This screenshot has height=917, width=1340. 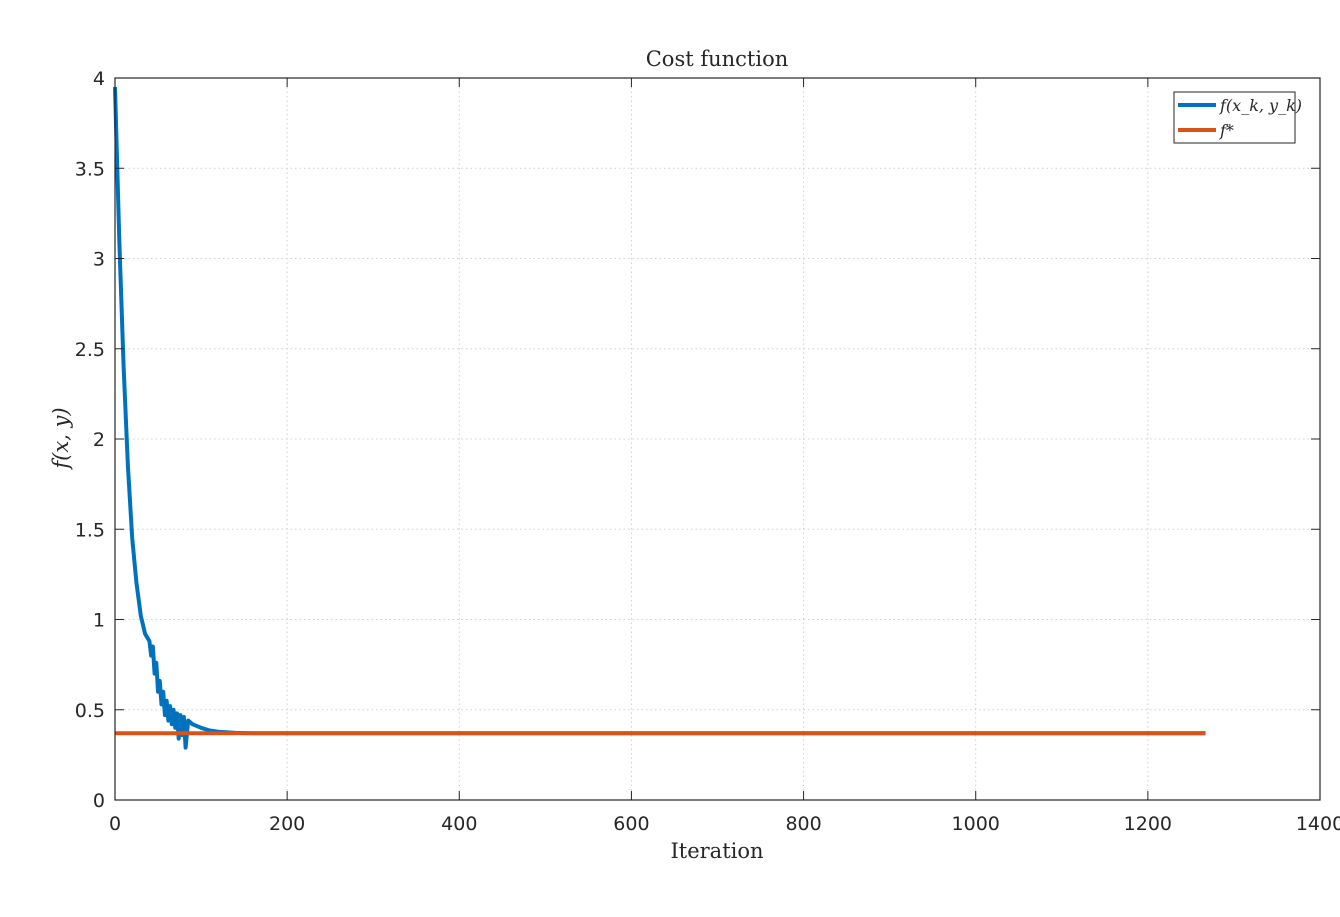 What do you see at coordinates (631, 824) in the screenshot?
I see `x-tick-label: 600` at bounding box center [631, 824].